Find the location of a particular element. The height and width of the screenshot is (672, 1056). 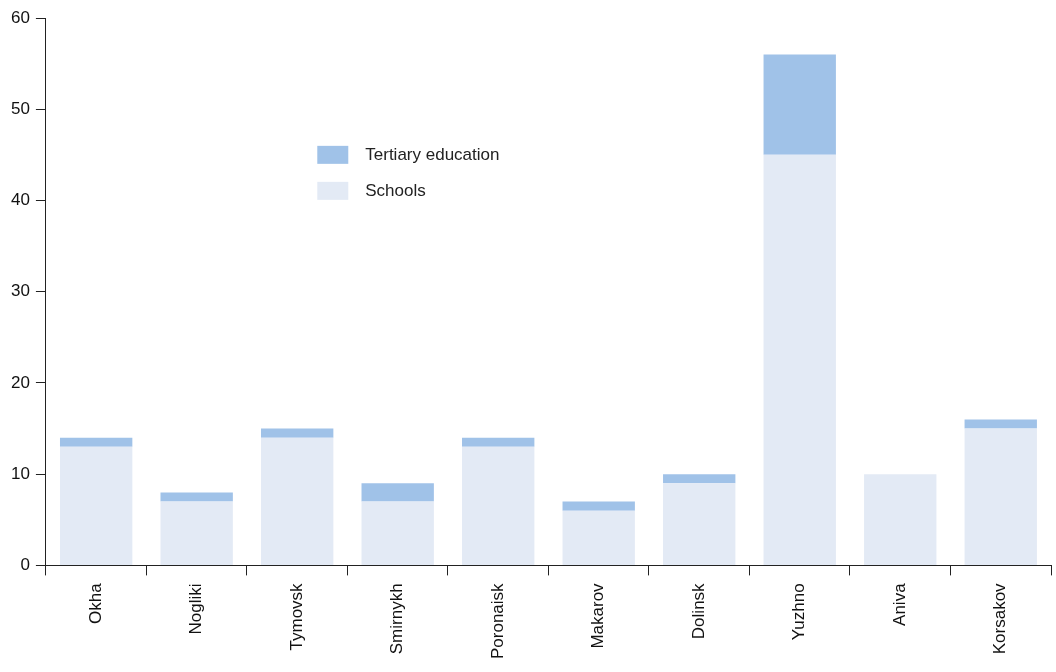

x-tick-label: Tymovsk is located at coordinates (296, 616).